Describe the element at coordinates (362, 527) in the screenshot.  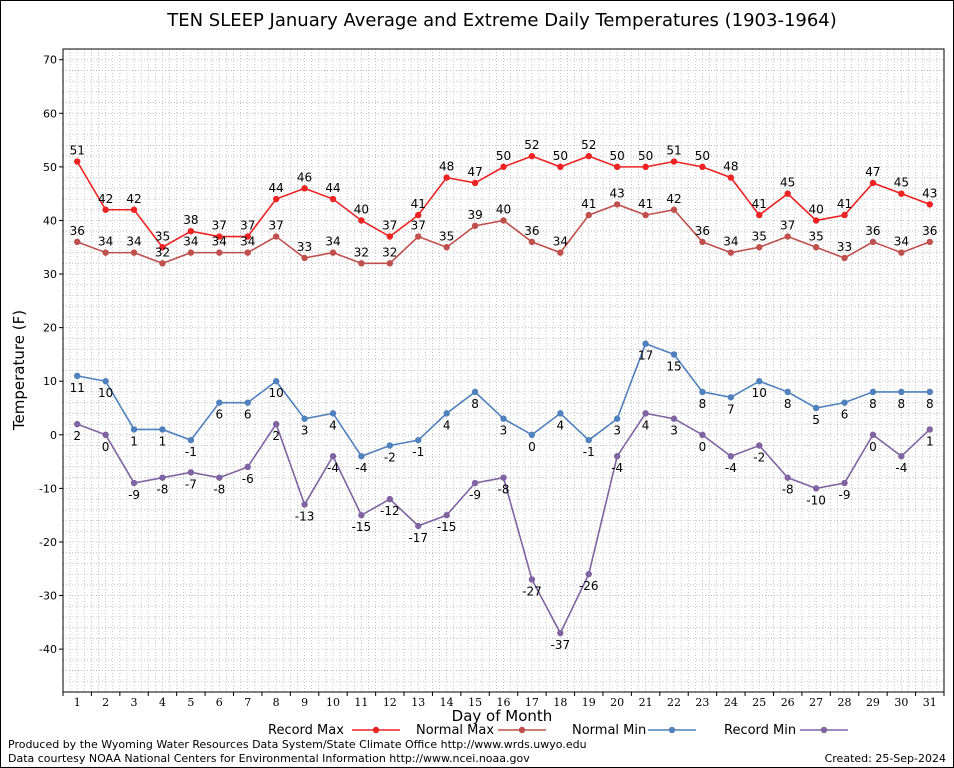
I see `data-label-record-min: -15` at that location.